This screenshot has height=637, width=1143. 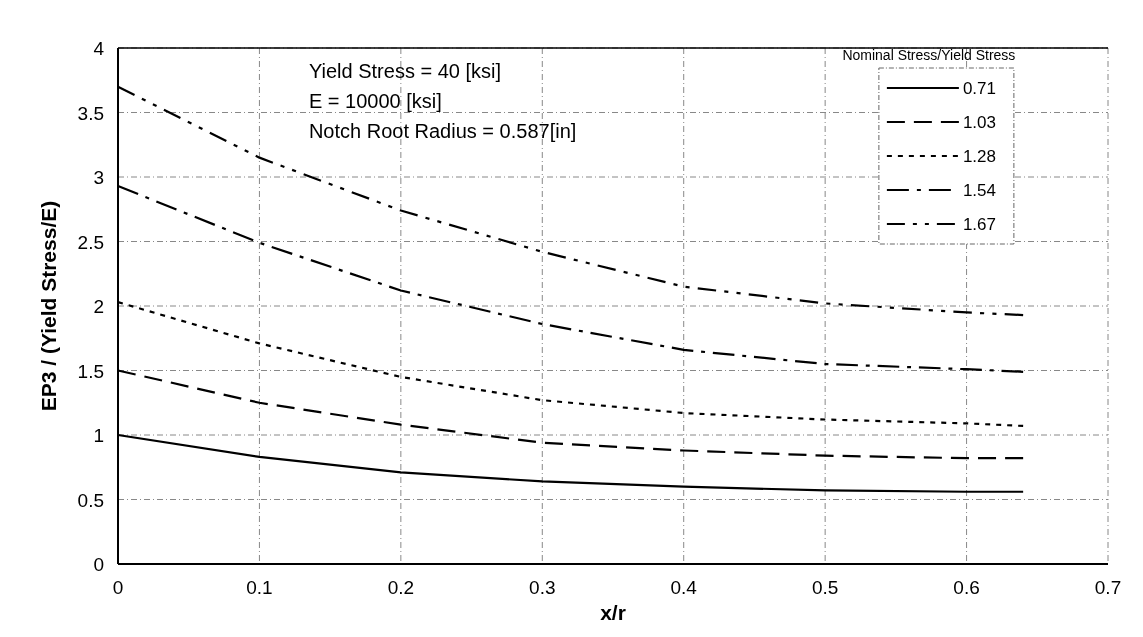 What do you see at coordinates (401, 587) in the screenshot?
I see `x-tick-label: 0.2` at bounding box center [401, 587].